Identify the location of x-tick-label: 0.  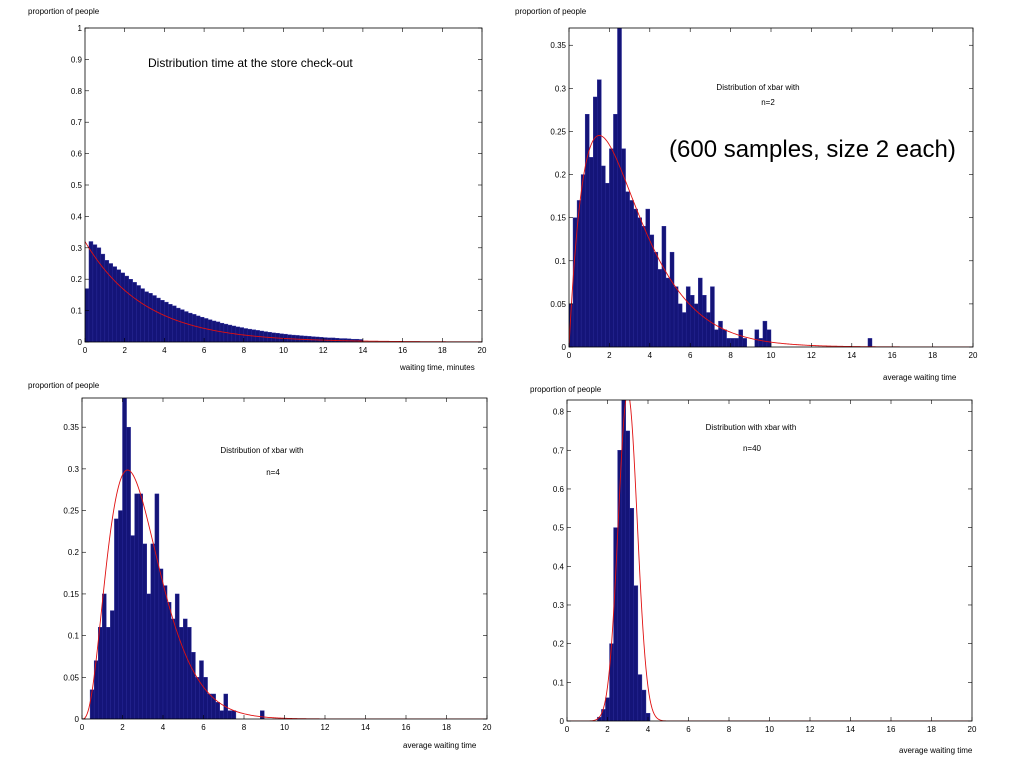
(569, 355).